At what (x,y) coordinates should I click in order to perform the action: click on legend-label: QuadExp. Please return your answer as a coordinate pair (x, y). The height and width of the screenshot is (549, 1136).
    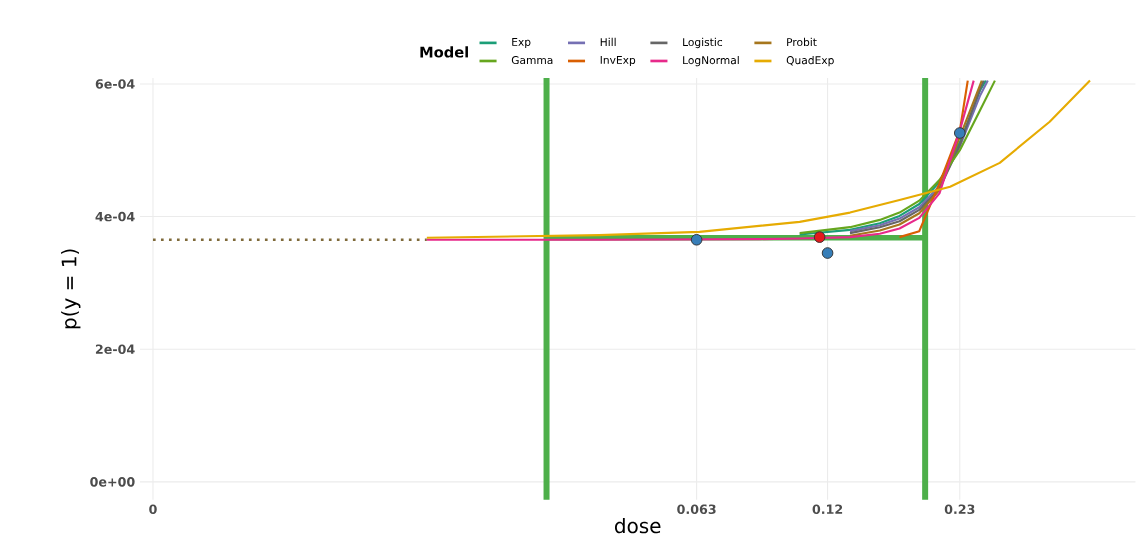
    Looking at the image, I should click on (810, 61).